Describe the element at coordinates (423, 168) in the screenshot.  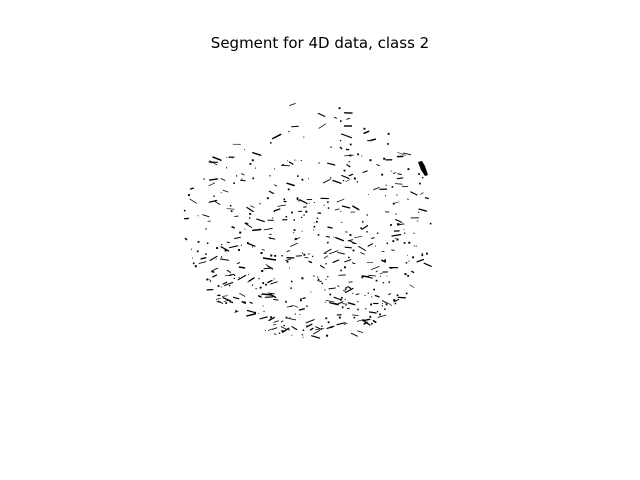
I see `segment-blob` at that location.